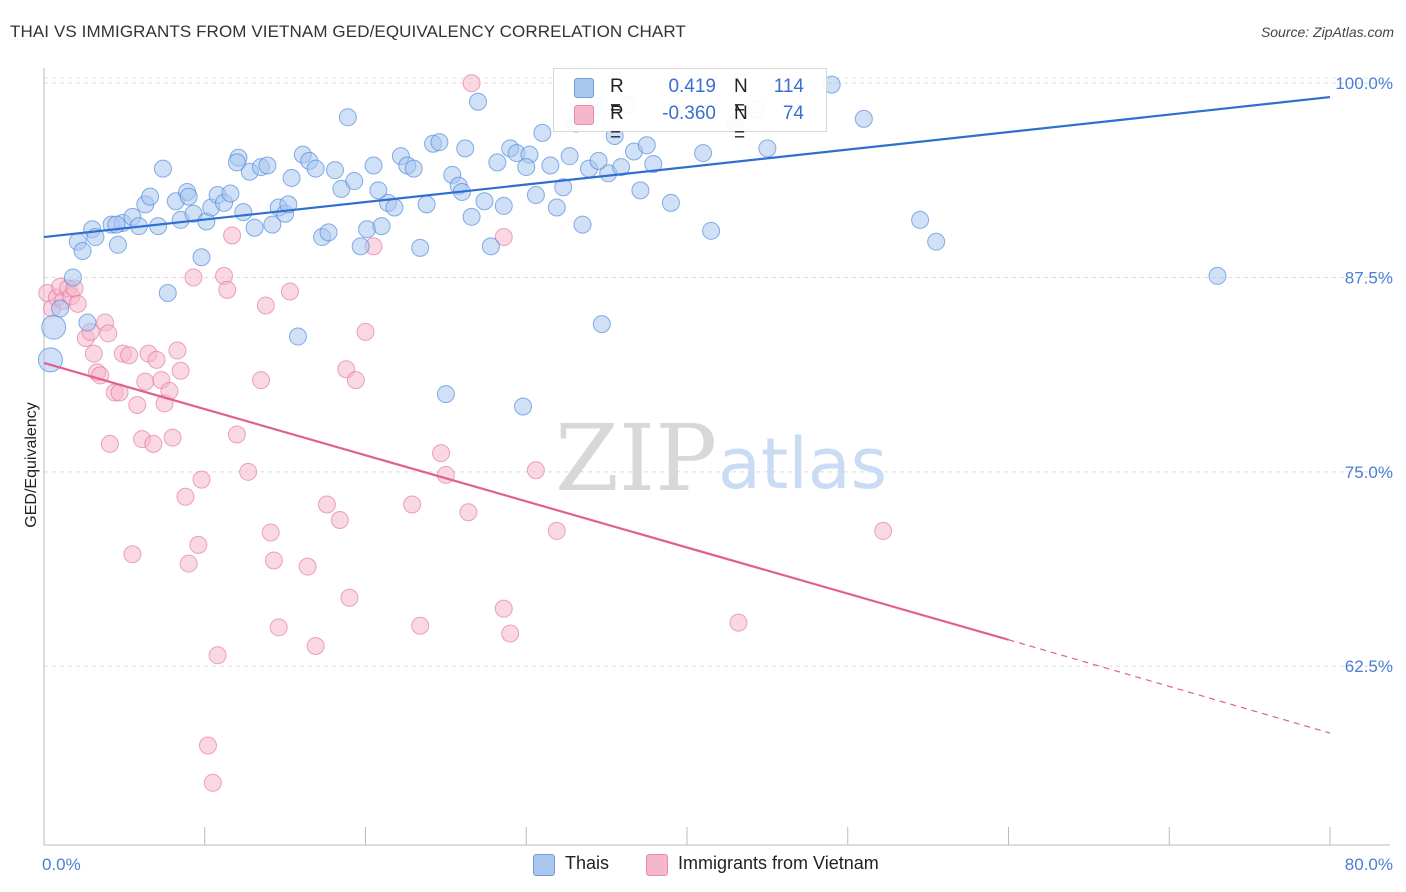  I want to click on thais-swatch, so click(584, 88).